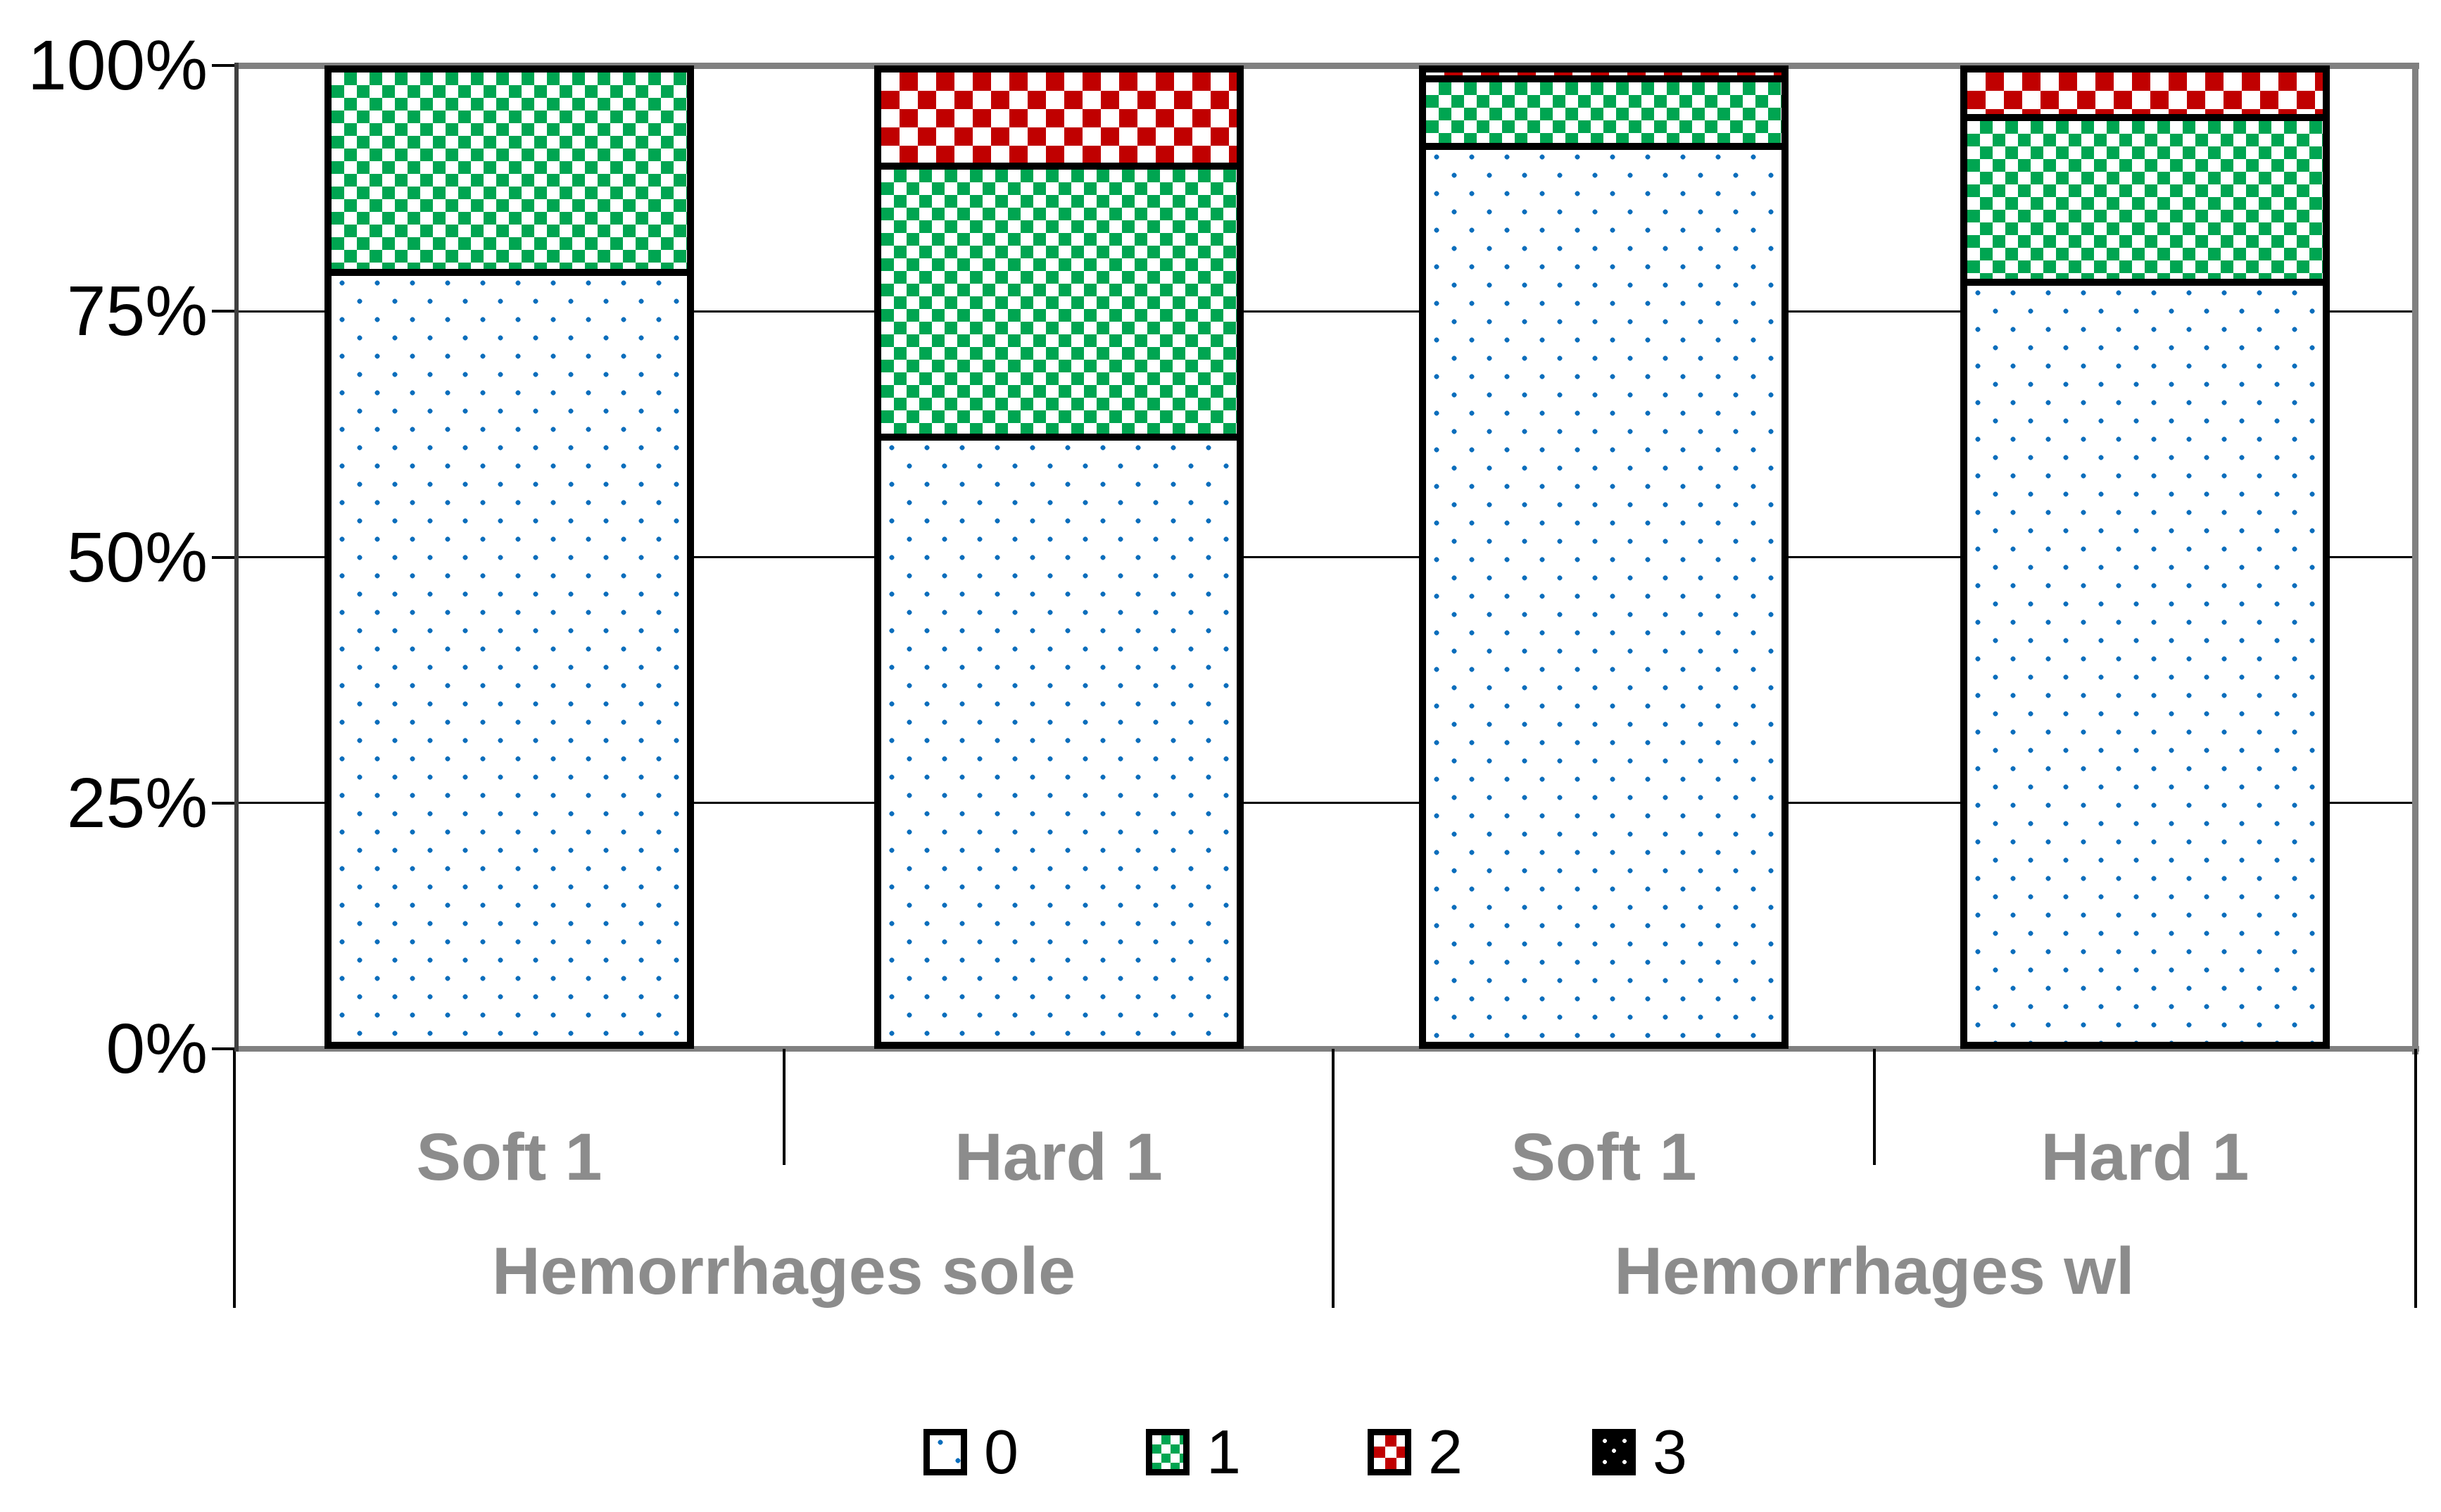  Describe the element at coordinates (1639, 1452) in the screenshot. I see `legend-item-3: 3` at that location.